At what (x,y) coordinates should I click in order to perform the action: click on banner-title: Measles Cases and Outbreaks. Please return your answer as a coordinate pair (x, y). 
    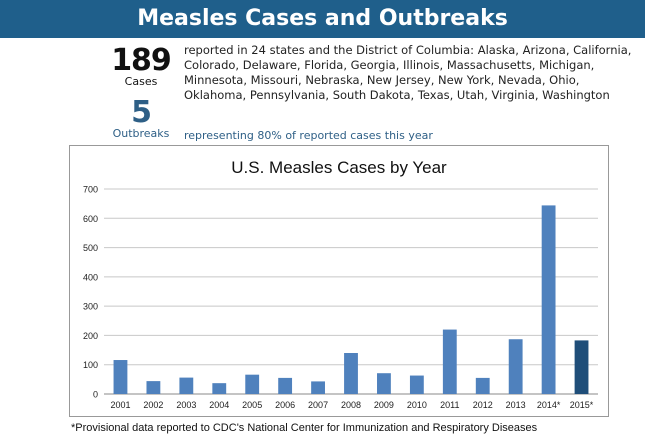
    Looking at the image, I should click on (322, 19).